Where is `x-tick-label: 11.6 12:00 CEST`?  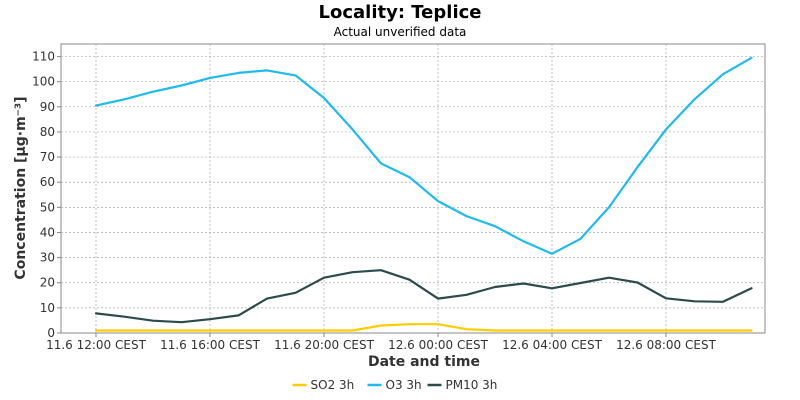
x-tick-label: 11.6 12:00 CEST is located at coordinates (96, 345).